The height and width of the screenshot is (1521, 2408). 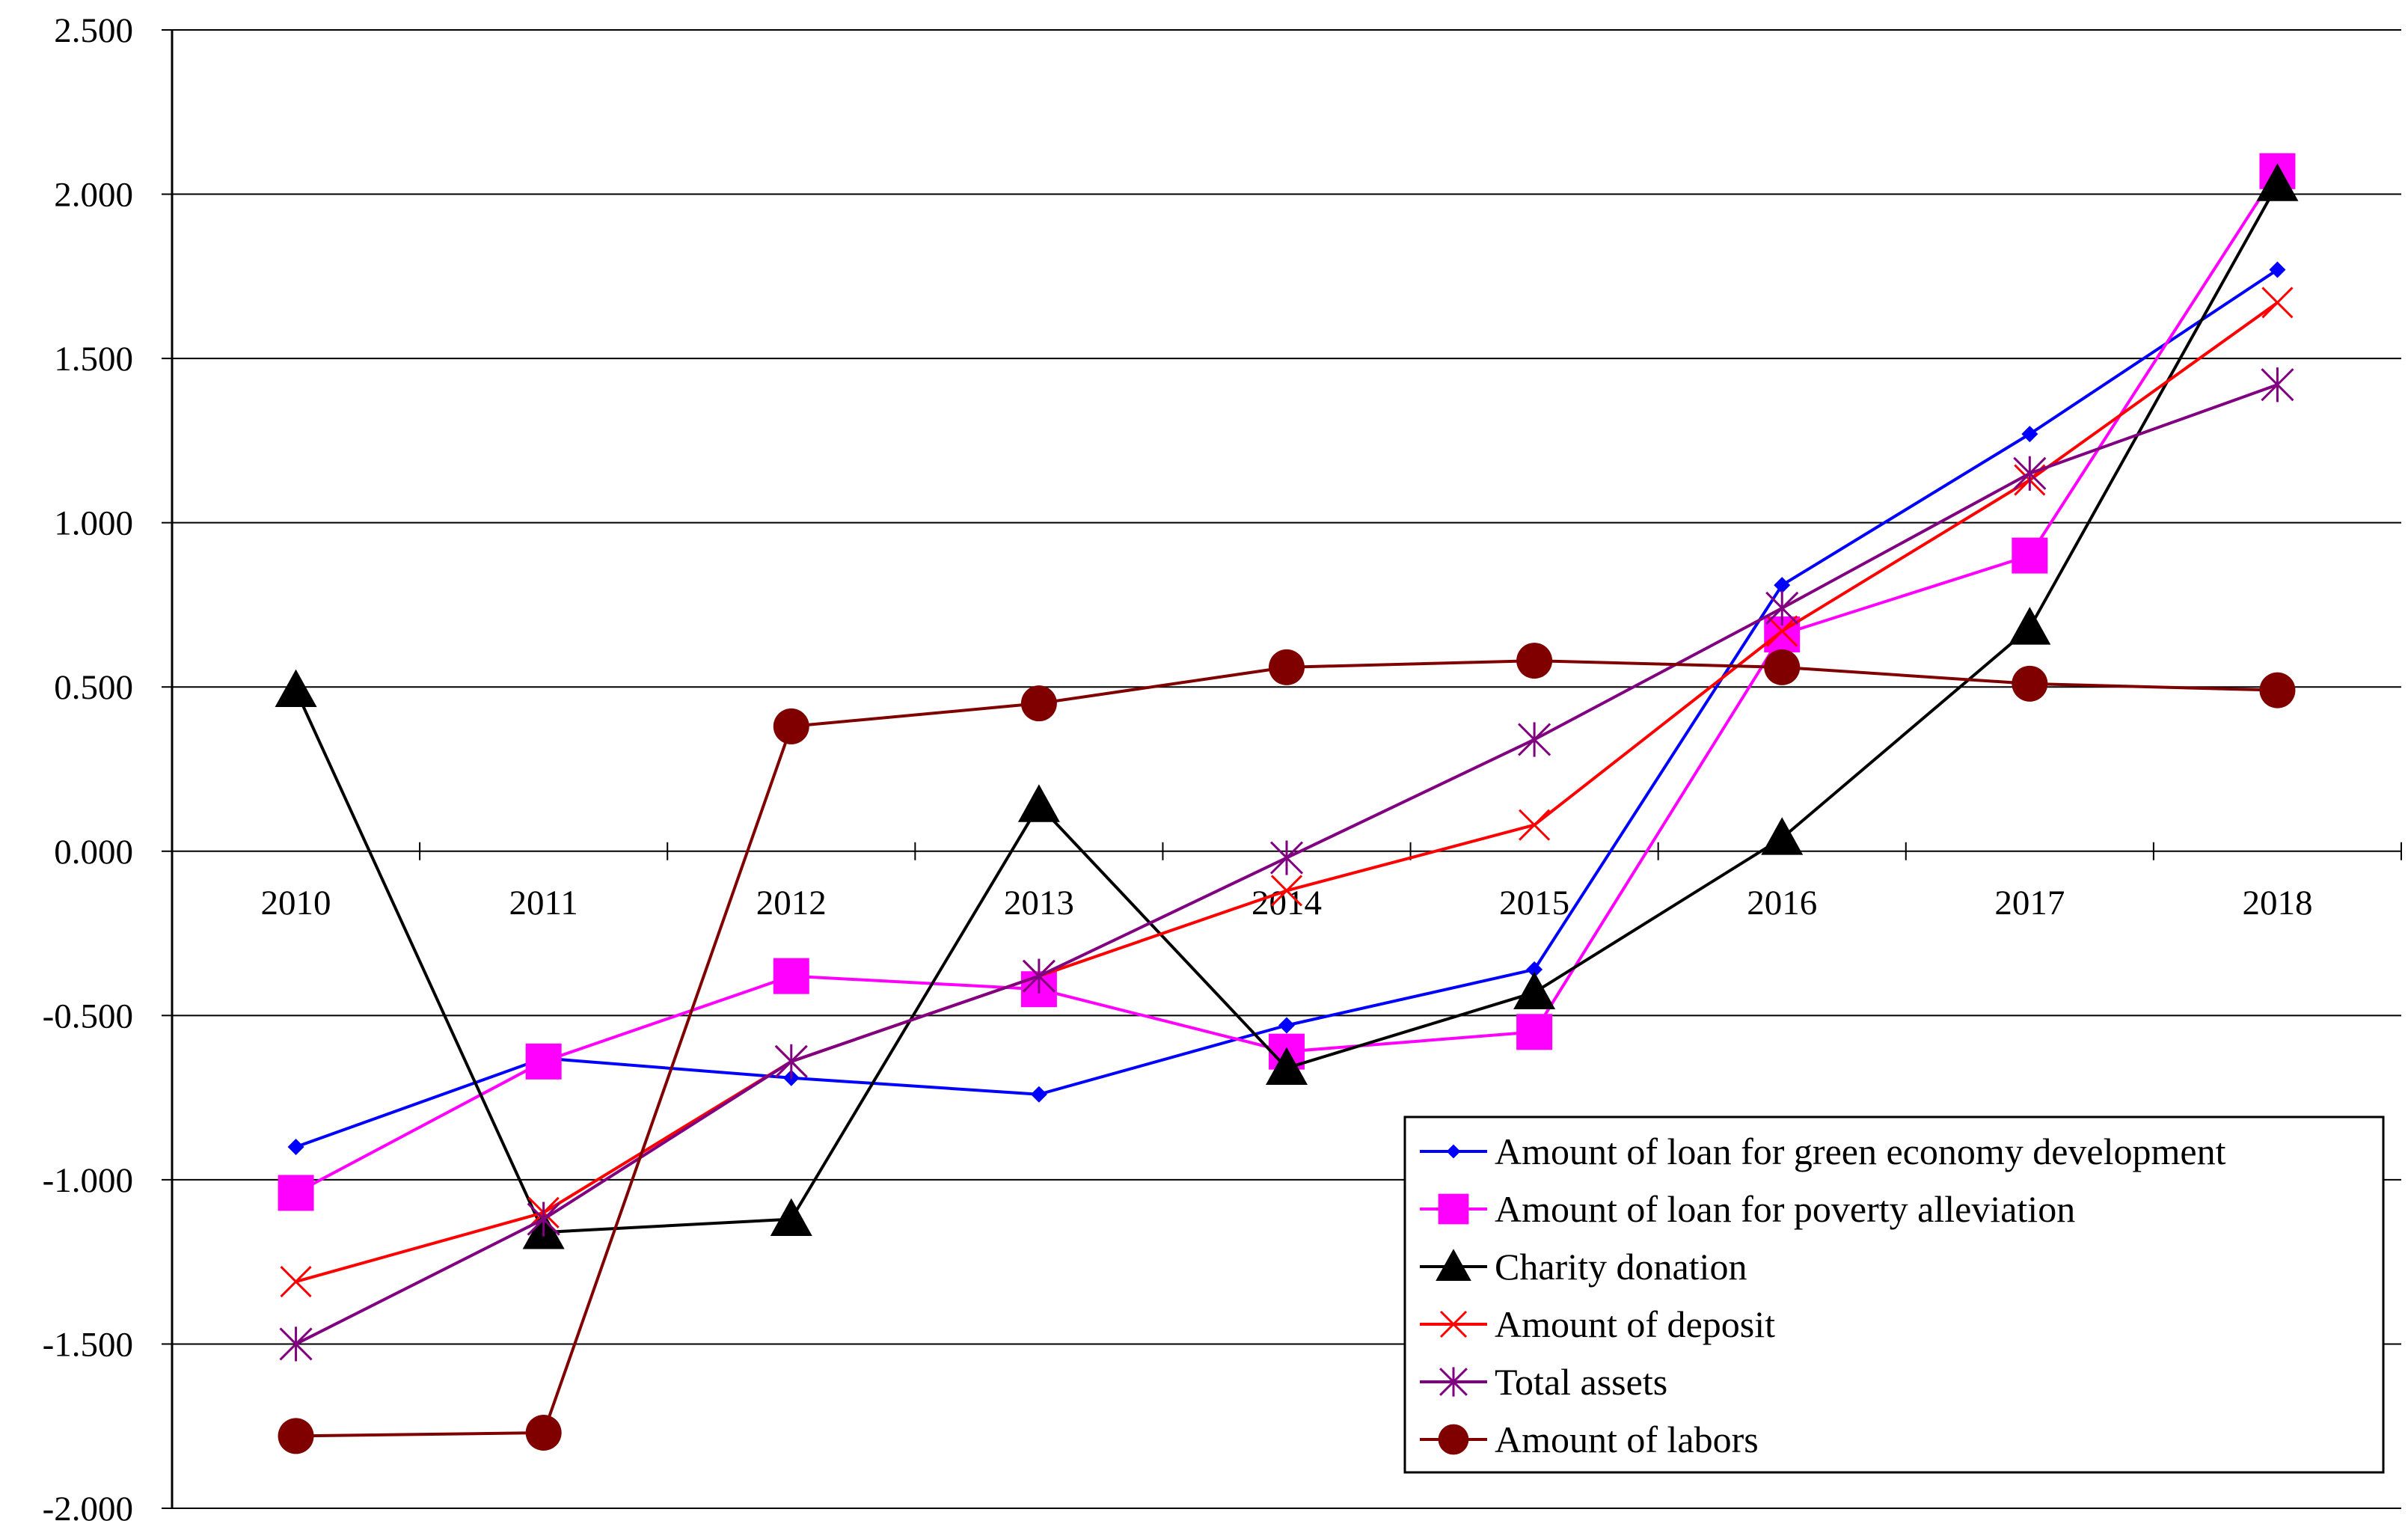 What do you see at coordinates (1534, 903) in the screenshot?
I see `x-tick-label-2015: 2015` at bounding box center [1534, 903].